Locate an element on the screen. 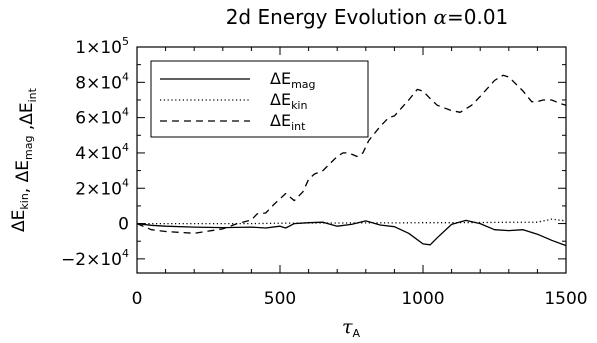 The image size is (597, 343). x-axis-label: τA is located at coordinates (351, 328).